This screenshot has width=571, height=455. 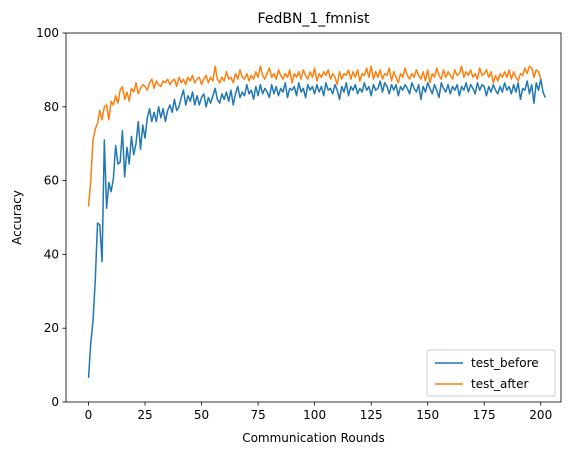 I want to click on x-tick-label: 200, so click(x=540, y=415).